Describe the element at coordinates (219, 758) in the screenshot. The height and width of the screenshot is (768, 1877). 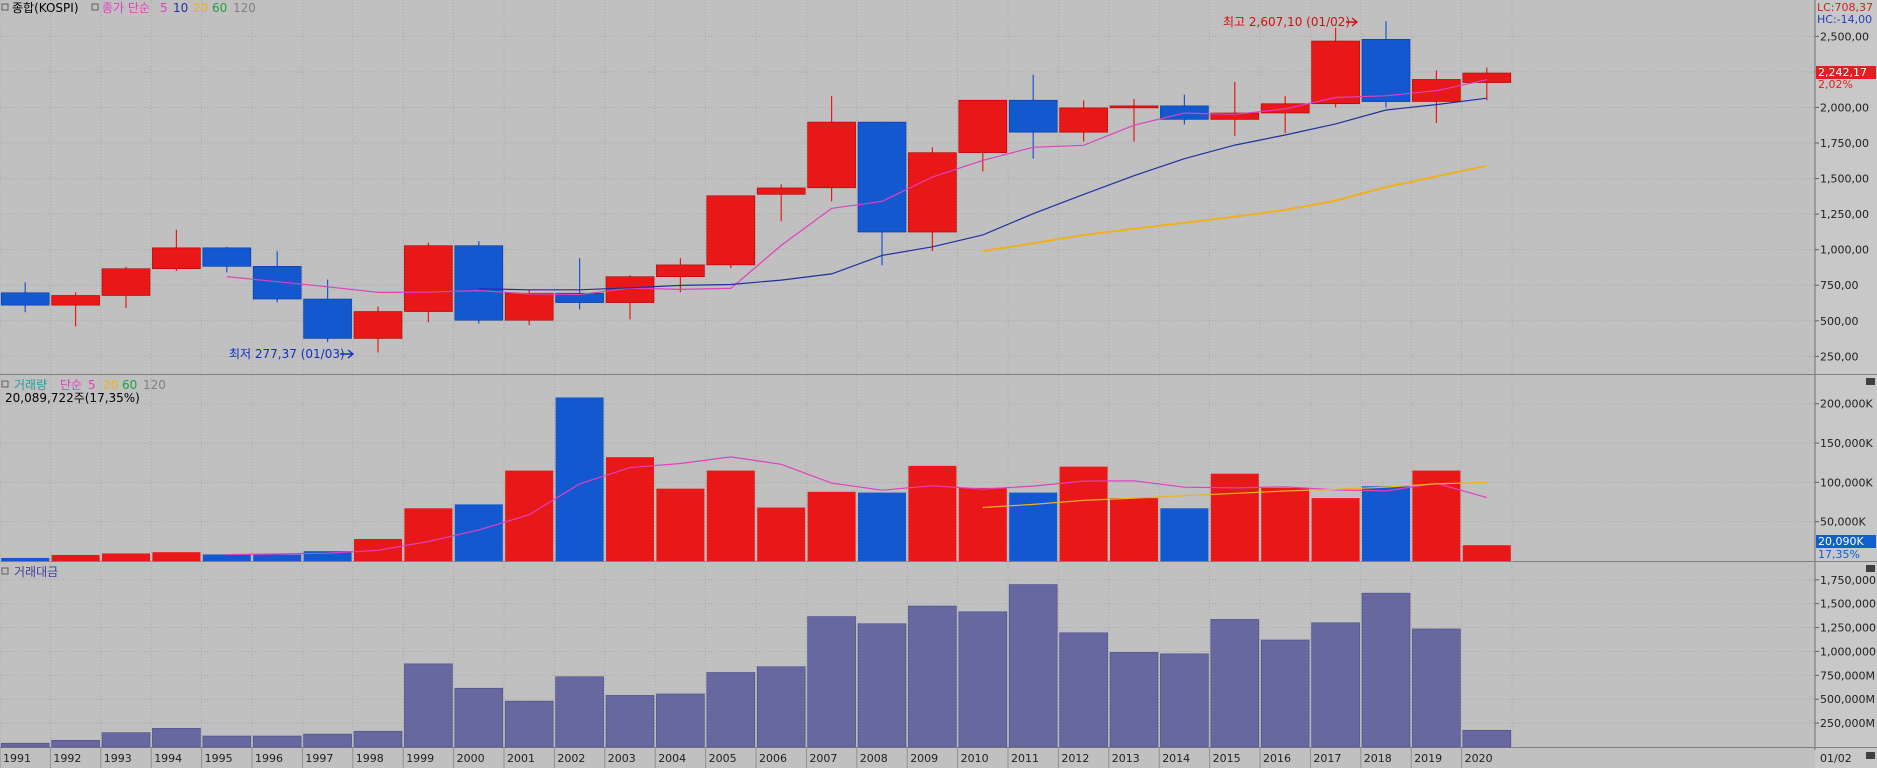
I see `x-tick-label: 1995` at that location.